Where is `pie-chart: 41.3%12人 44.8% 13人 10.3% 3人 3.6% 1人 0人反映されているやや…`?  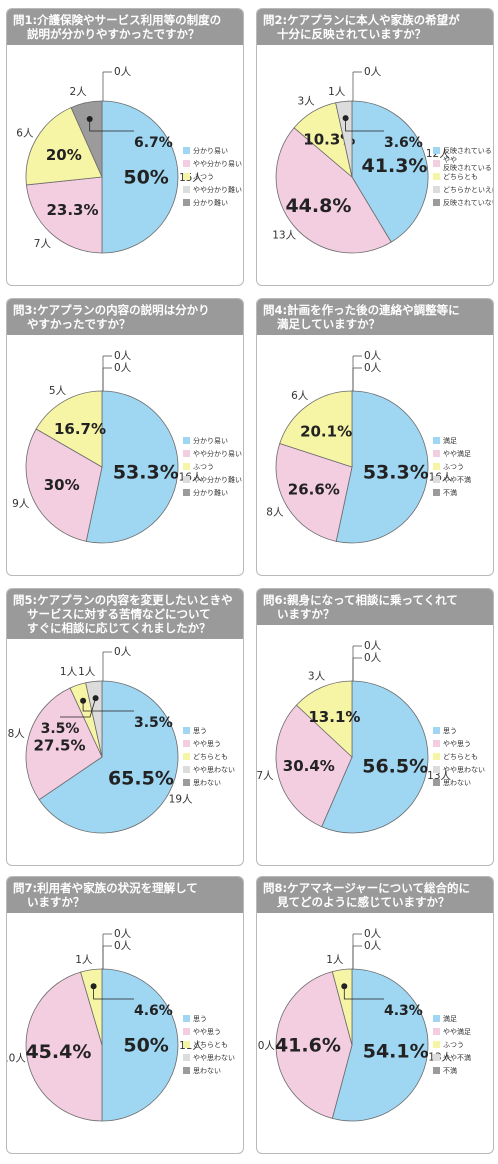 pie-chart: 41.3%12人 44.8% 13人 10.3% 3人 3.6% 1人 0人反映されているやや… is located at coordinates (382, 160).